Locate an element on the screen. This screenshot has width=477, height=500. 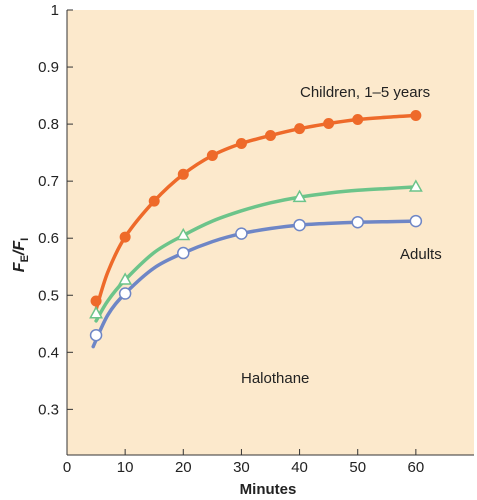
y-axis-symbol-numerator: F is located at coordinates (19, 266).